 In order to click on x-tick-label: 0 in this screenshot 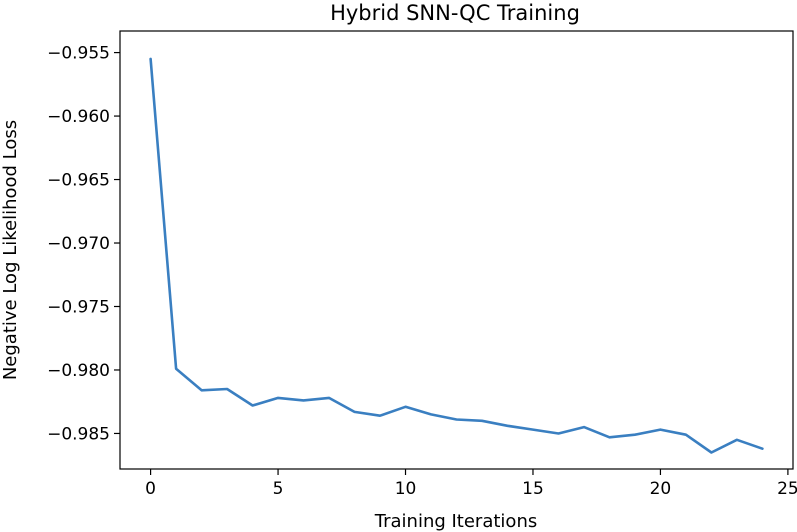, I will do `click(150, 489)`.